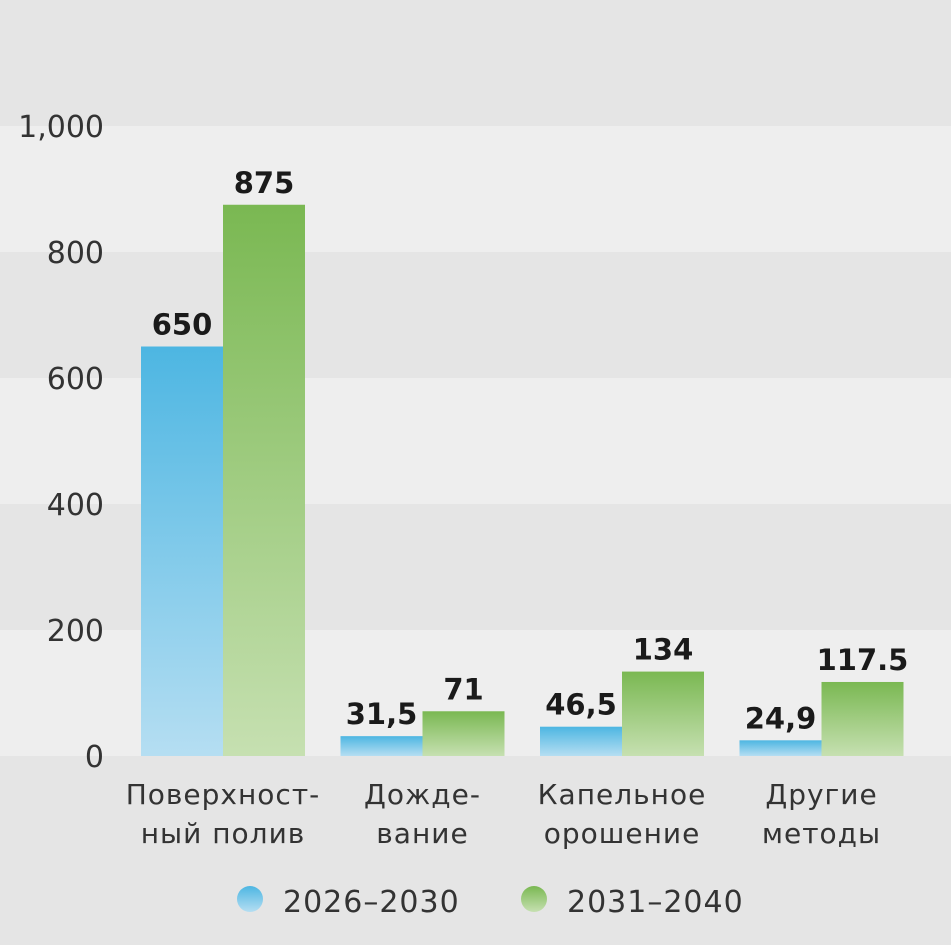 The width and height of the screenshot is (951, 945). I want to click on y-tick-label: 200, so click(75, 631).